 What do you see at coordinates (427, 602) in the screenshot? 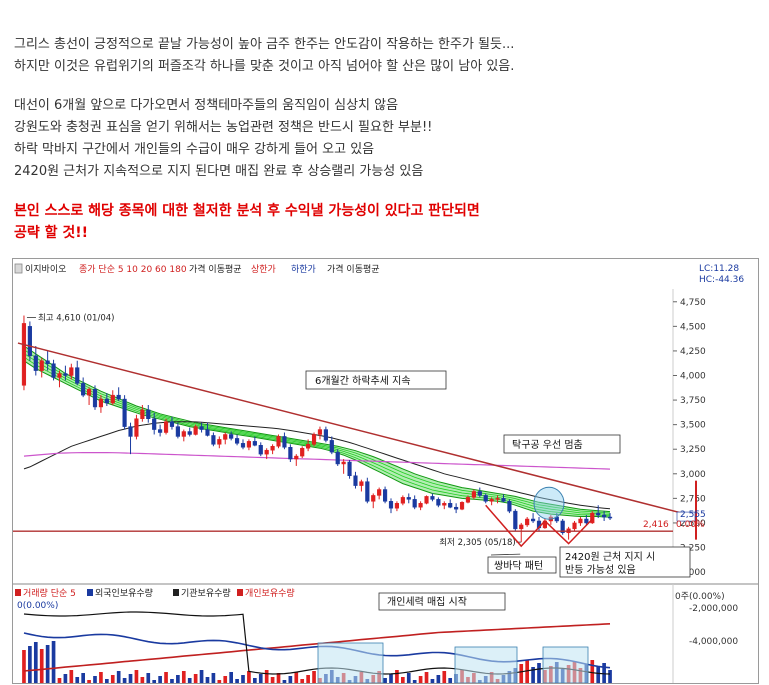
I see `accumulation-callout: 개인세력 매집 시작` at bounding box center [427, 602].